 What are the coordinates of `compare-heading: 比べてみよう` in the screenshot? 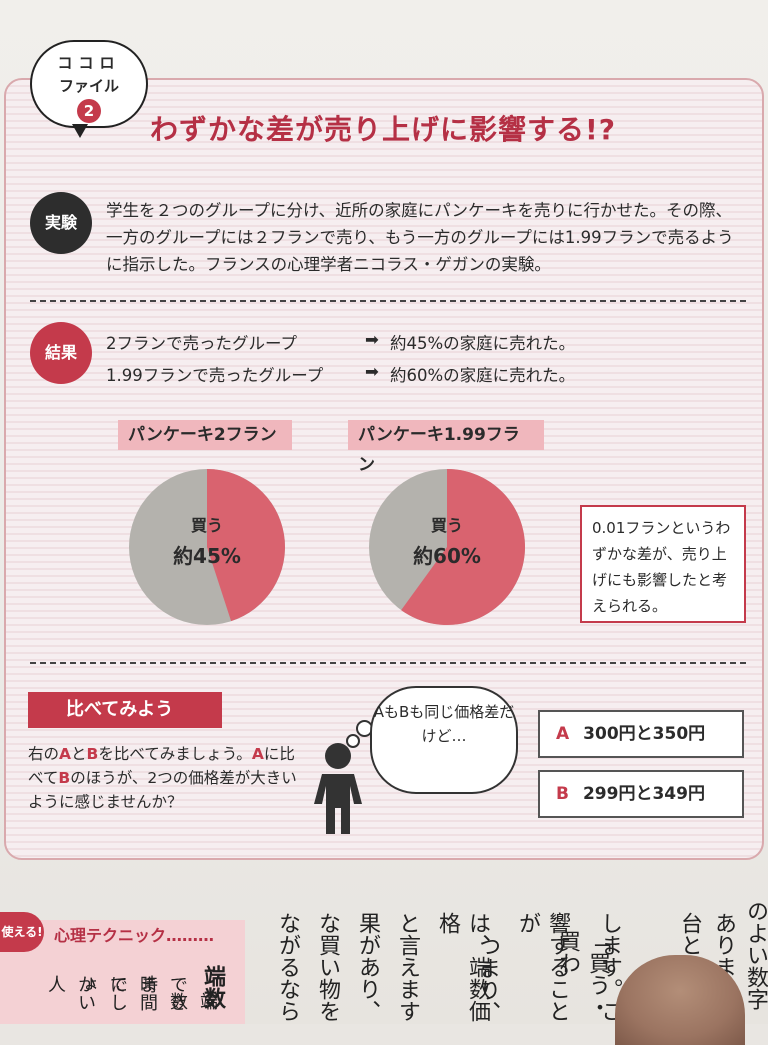 It's located at (125, 710).